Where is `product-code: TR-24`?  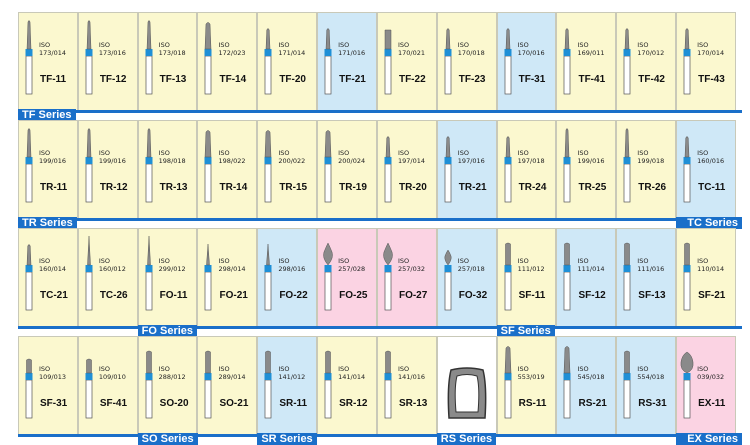
product-code: TR-24 is located at coordinates (532, 187).